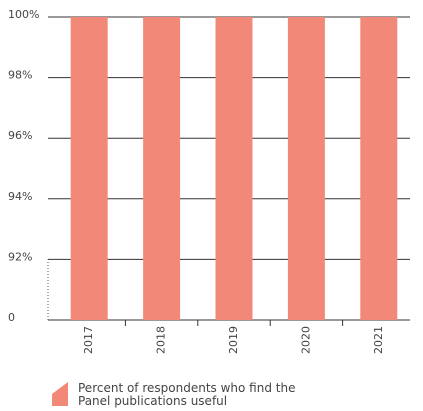  What do you see at coordinates (20, 196) in the screenshot?
I see `y-tick-label: 94%` at bounding box center [20, 196].